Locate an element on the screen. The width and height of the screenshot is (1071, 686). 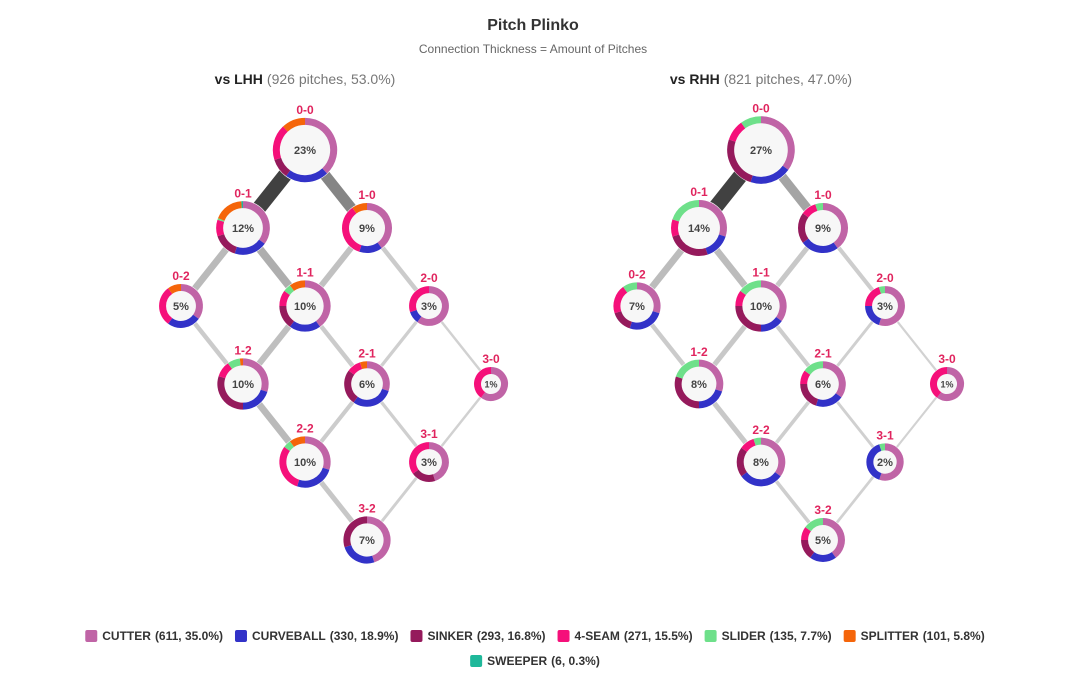
legend-label: 4-SEAM (271, 15.5%) is located at coordinates (634, 636).